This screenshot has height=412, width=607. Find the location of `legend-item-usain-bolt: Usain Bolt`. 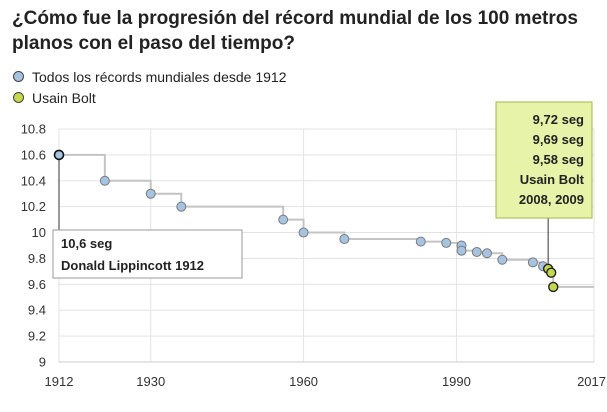

legend-item-usain-bolt: Usain Bolt is located at coordinates (149, 97).